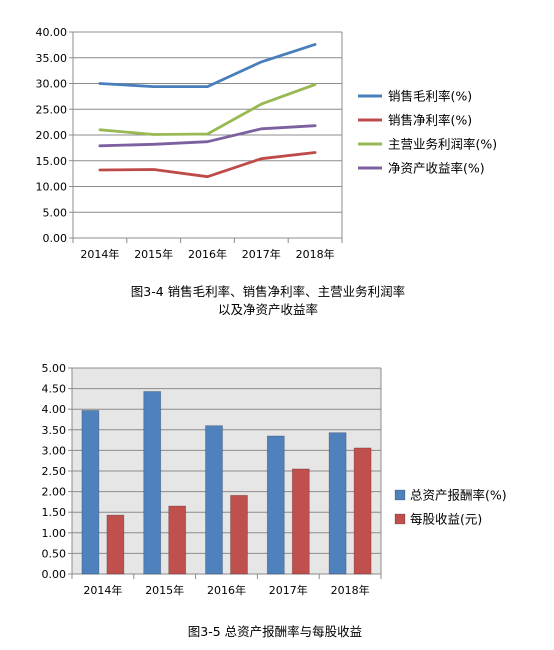  Describe the element at coordinates (52, 109) in the screenshot. I see `y-tick-label: 25.00` at that location.